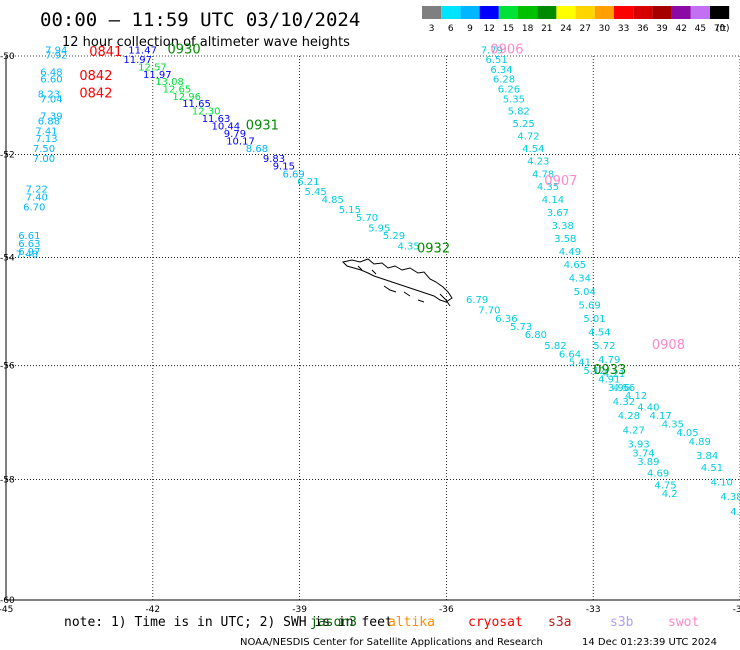 The width and height of the screenshot is (740, 650). Describe the element at coordinates (536, 335) in the screenshot. I see `wave-height-value: 6.80` at that location.